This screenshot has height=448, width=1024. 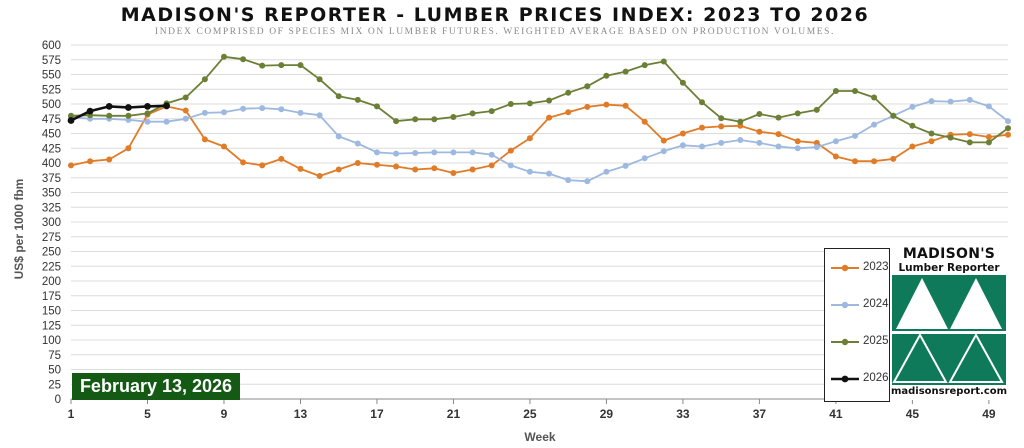 I want to click on x-tick-label: 45, so click(x=913, y=414).